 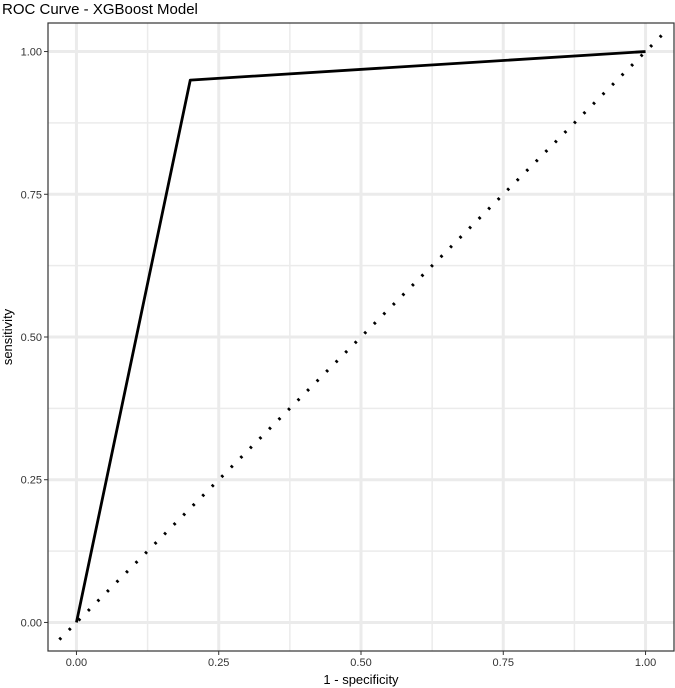 I want to click on x-axis-title: 1 - specificity, so click(x=361, y=679).